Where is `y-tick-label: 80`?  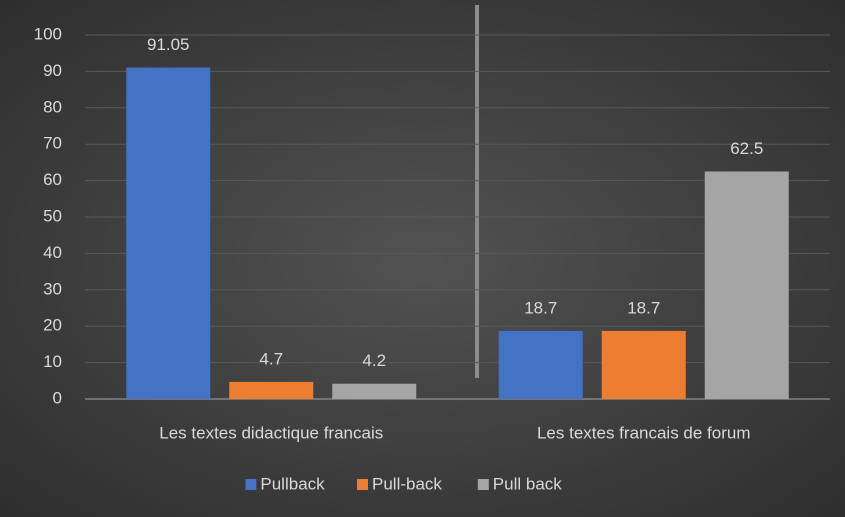
y-tick-label: 80 is located at coordinates (52, 106).